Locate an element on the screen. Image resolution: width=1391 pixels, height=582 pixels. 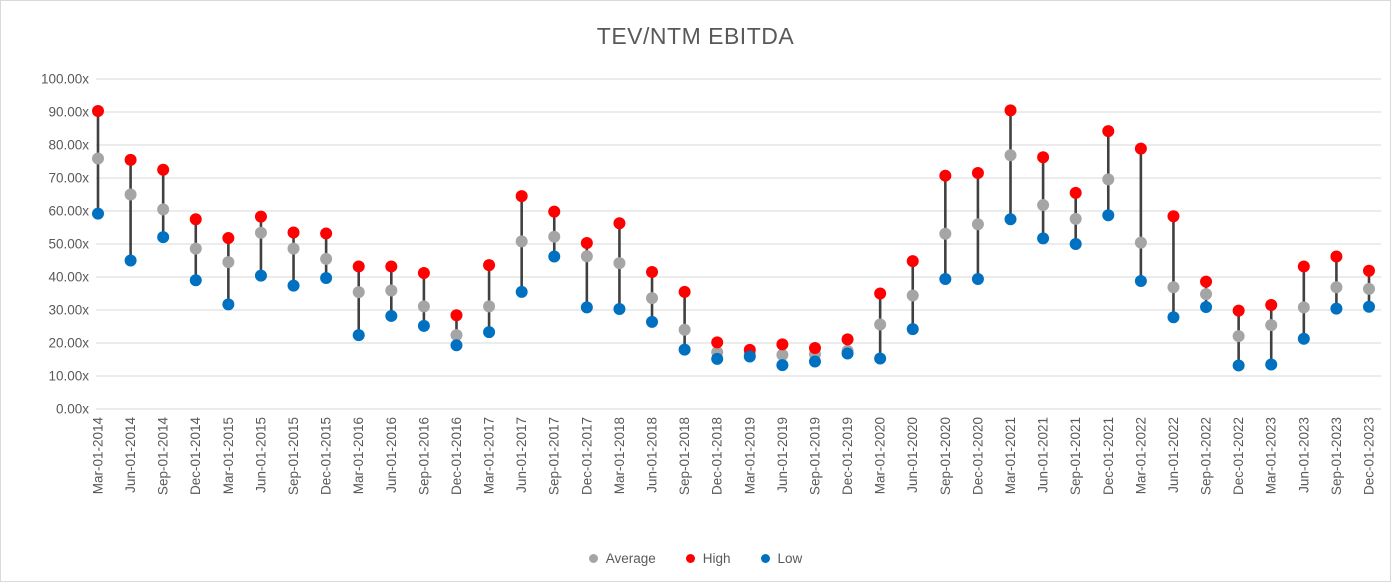
y-axis-tick-label: 10.00x is located at coordinates (68, 376).